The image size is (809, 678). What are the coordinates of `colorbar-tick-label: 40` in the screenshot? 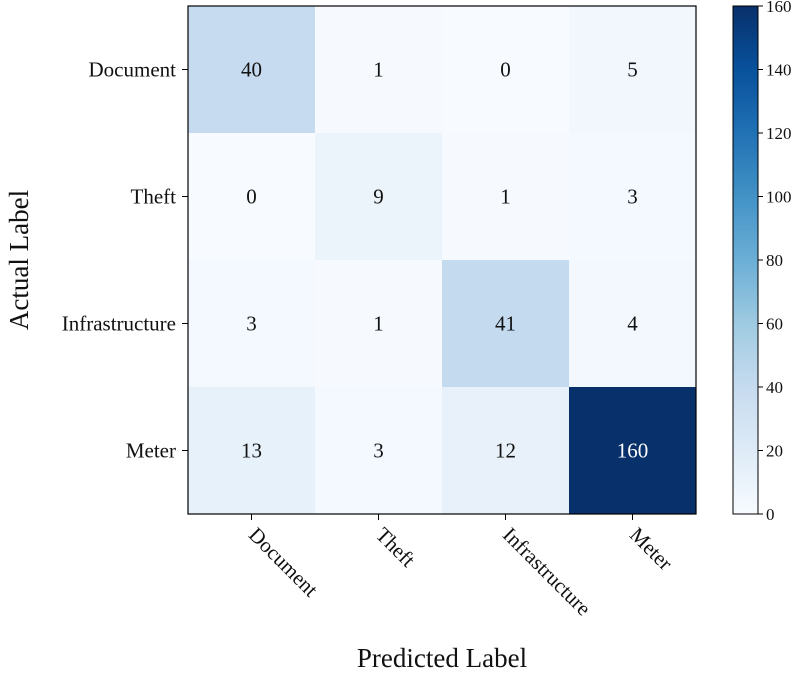 It's located at (774, 387).